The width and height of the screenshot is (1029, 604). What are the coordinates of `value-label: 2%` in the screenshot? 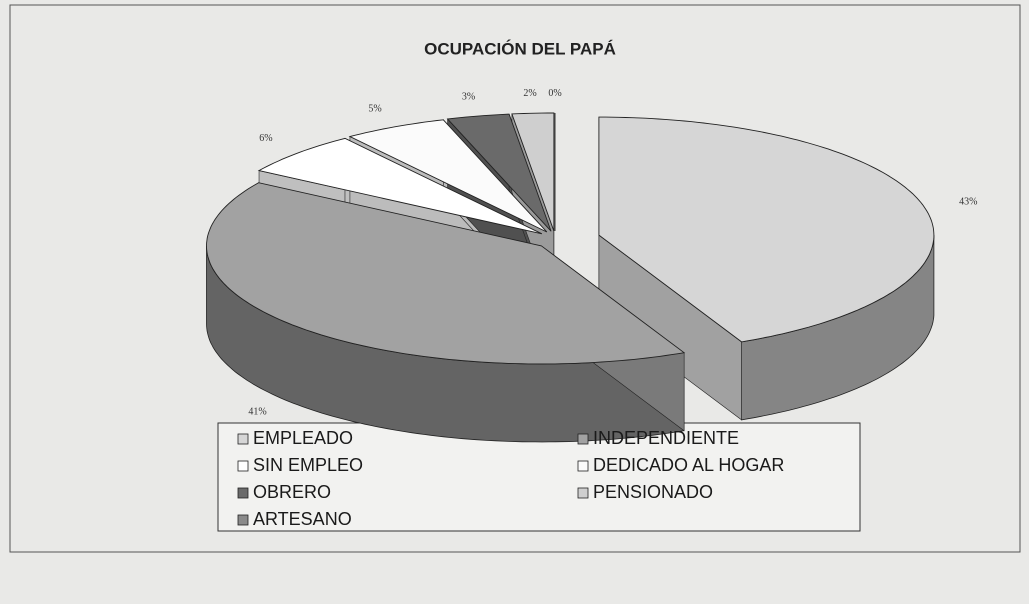 It's located at (529, 93).